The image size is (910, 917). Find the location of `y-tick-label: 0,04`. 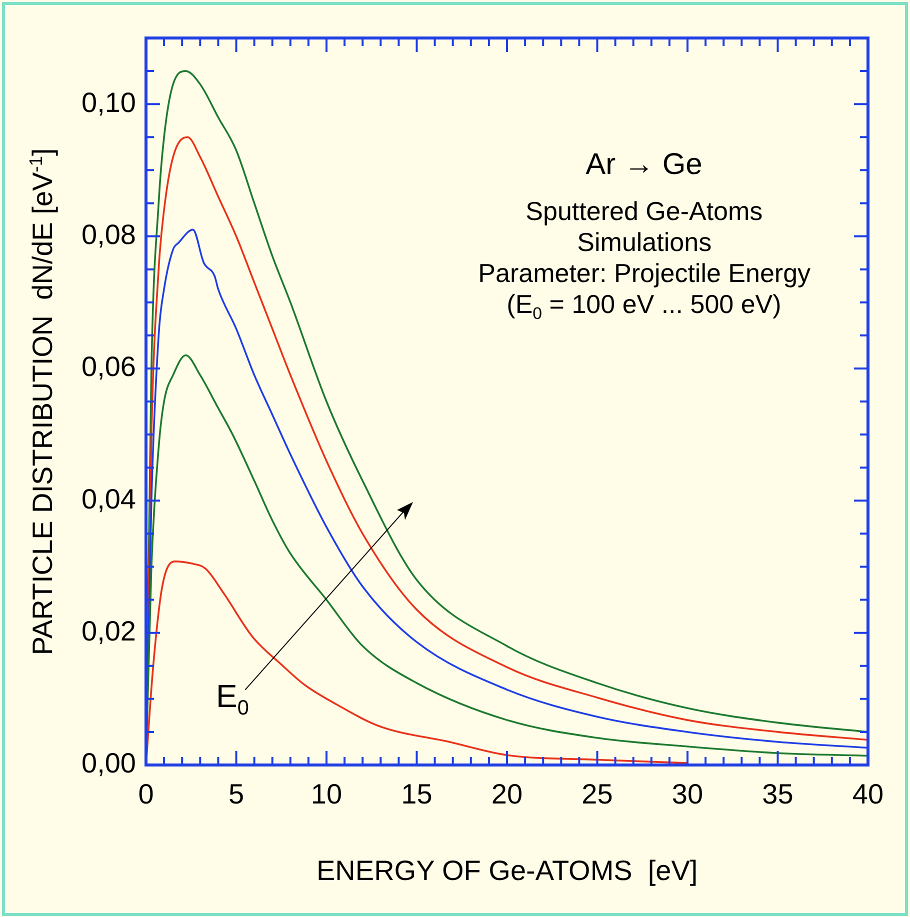

y-tick-label: 0,04 is located at coordinates (109, 498).